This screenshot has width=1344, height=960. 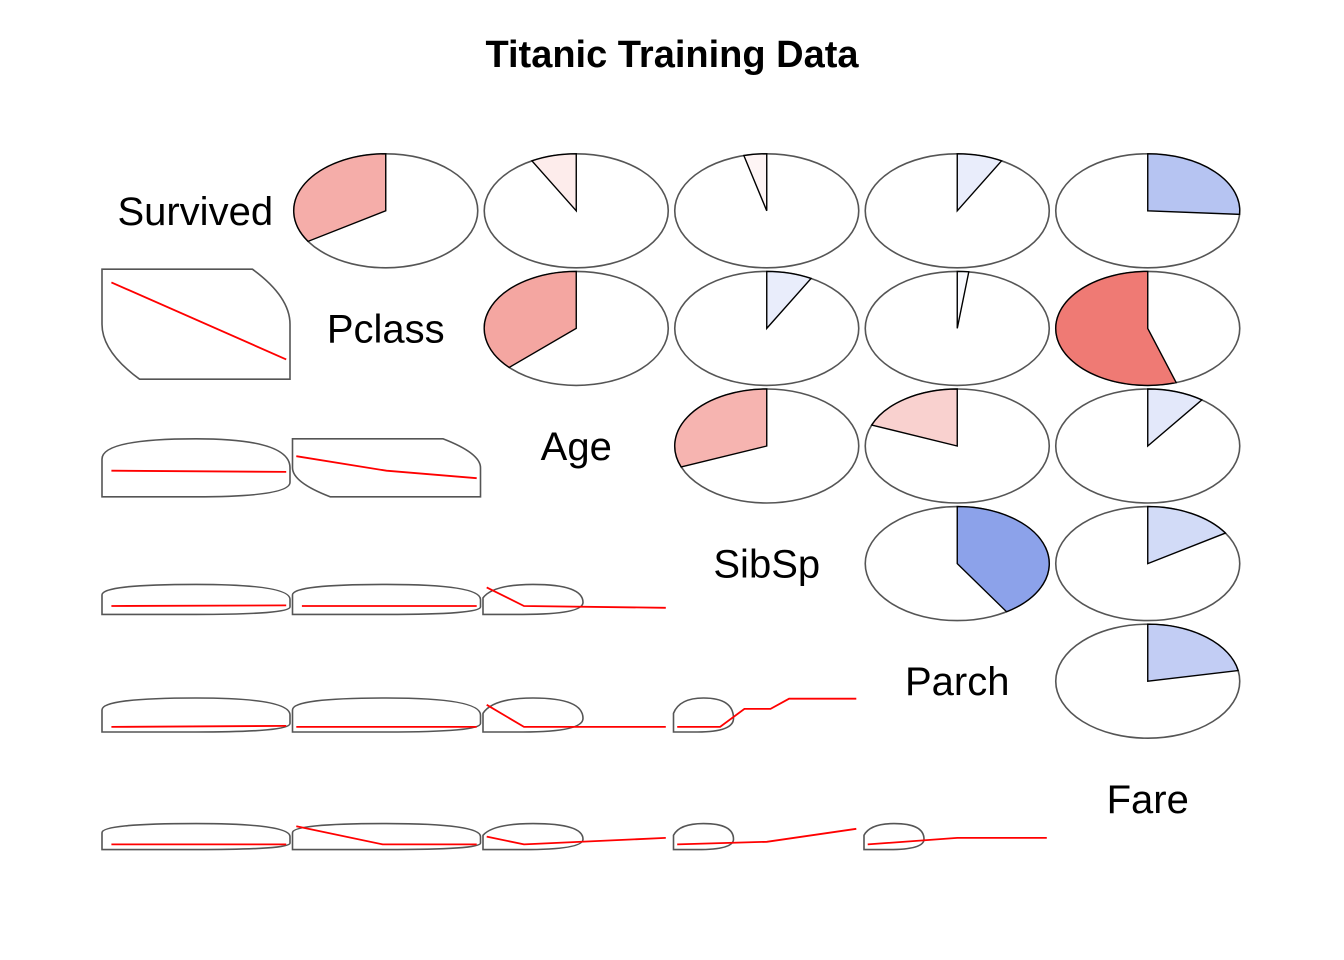 What do you see at coordinates (1187, 535) in the screenshot?
I see `pie-sibsp-fare-slice` at bounding box center [1187, 535].